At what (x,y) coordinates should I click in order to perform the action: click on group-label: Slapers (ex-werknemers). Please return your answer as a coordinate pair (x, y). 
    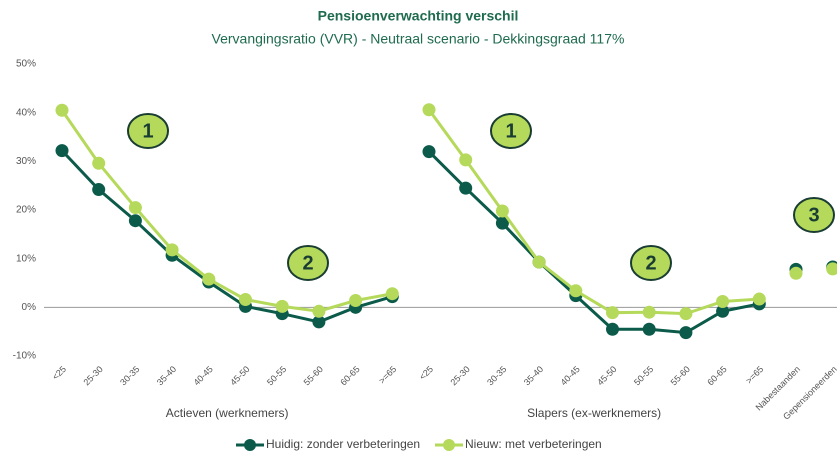
    Looking at the image, I should click on (594, 413).